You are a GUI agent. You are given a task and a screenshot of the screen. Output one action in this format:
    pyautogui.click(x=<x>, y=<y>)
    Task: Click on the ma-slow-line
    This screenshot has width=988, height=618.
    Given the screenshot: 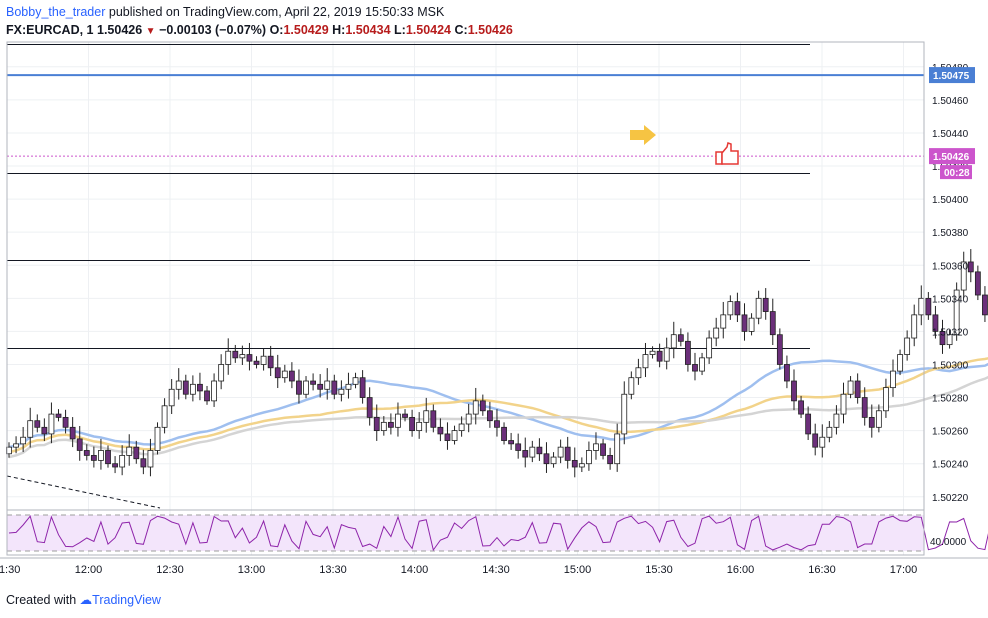 What is the action you would take?
    pyautogui.click(x=498, y=417)
    